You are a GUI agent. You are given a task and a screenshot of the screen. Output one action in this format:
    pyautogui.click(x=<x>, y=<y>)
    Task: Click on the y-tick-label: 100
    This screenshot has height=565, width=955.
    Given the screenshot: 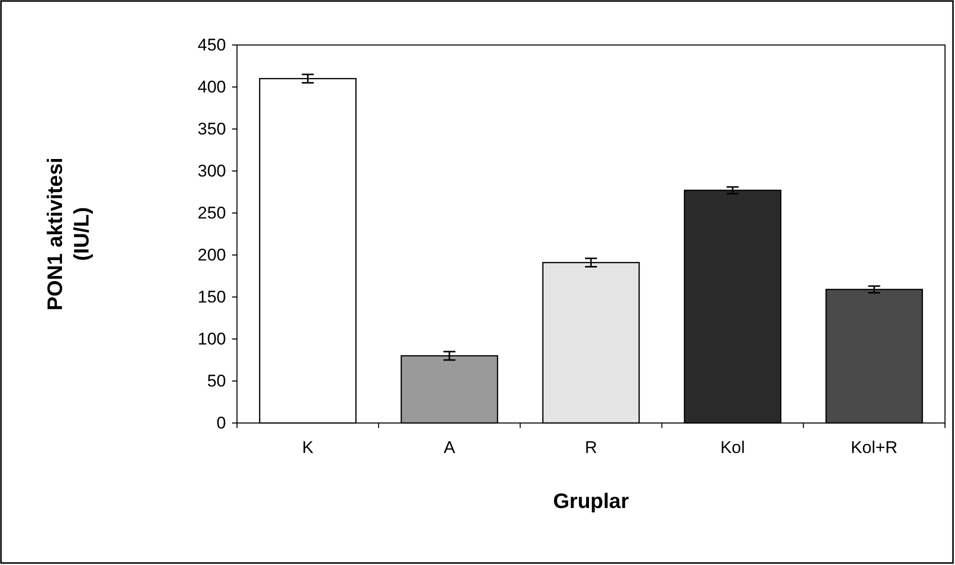 What is the action you would take?
    pyautogui.click(x=212, y=338)
    